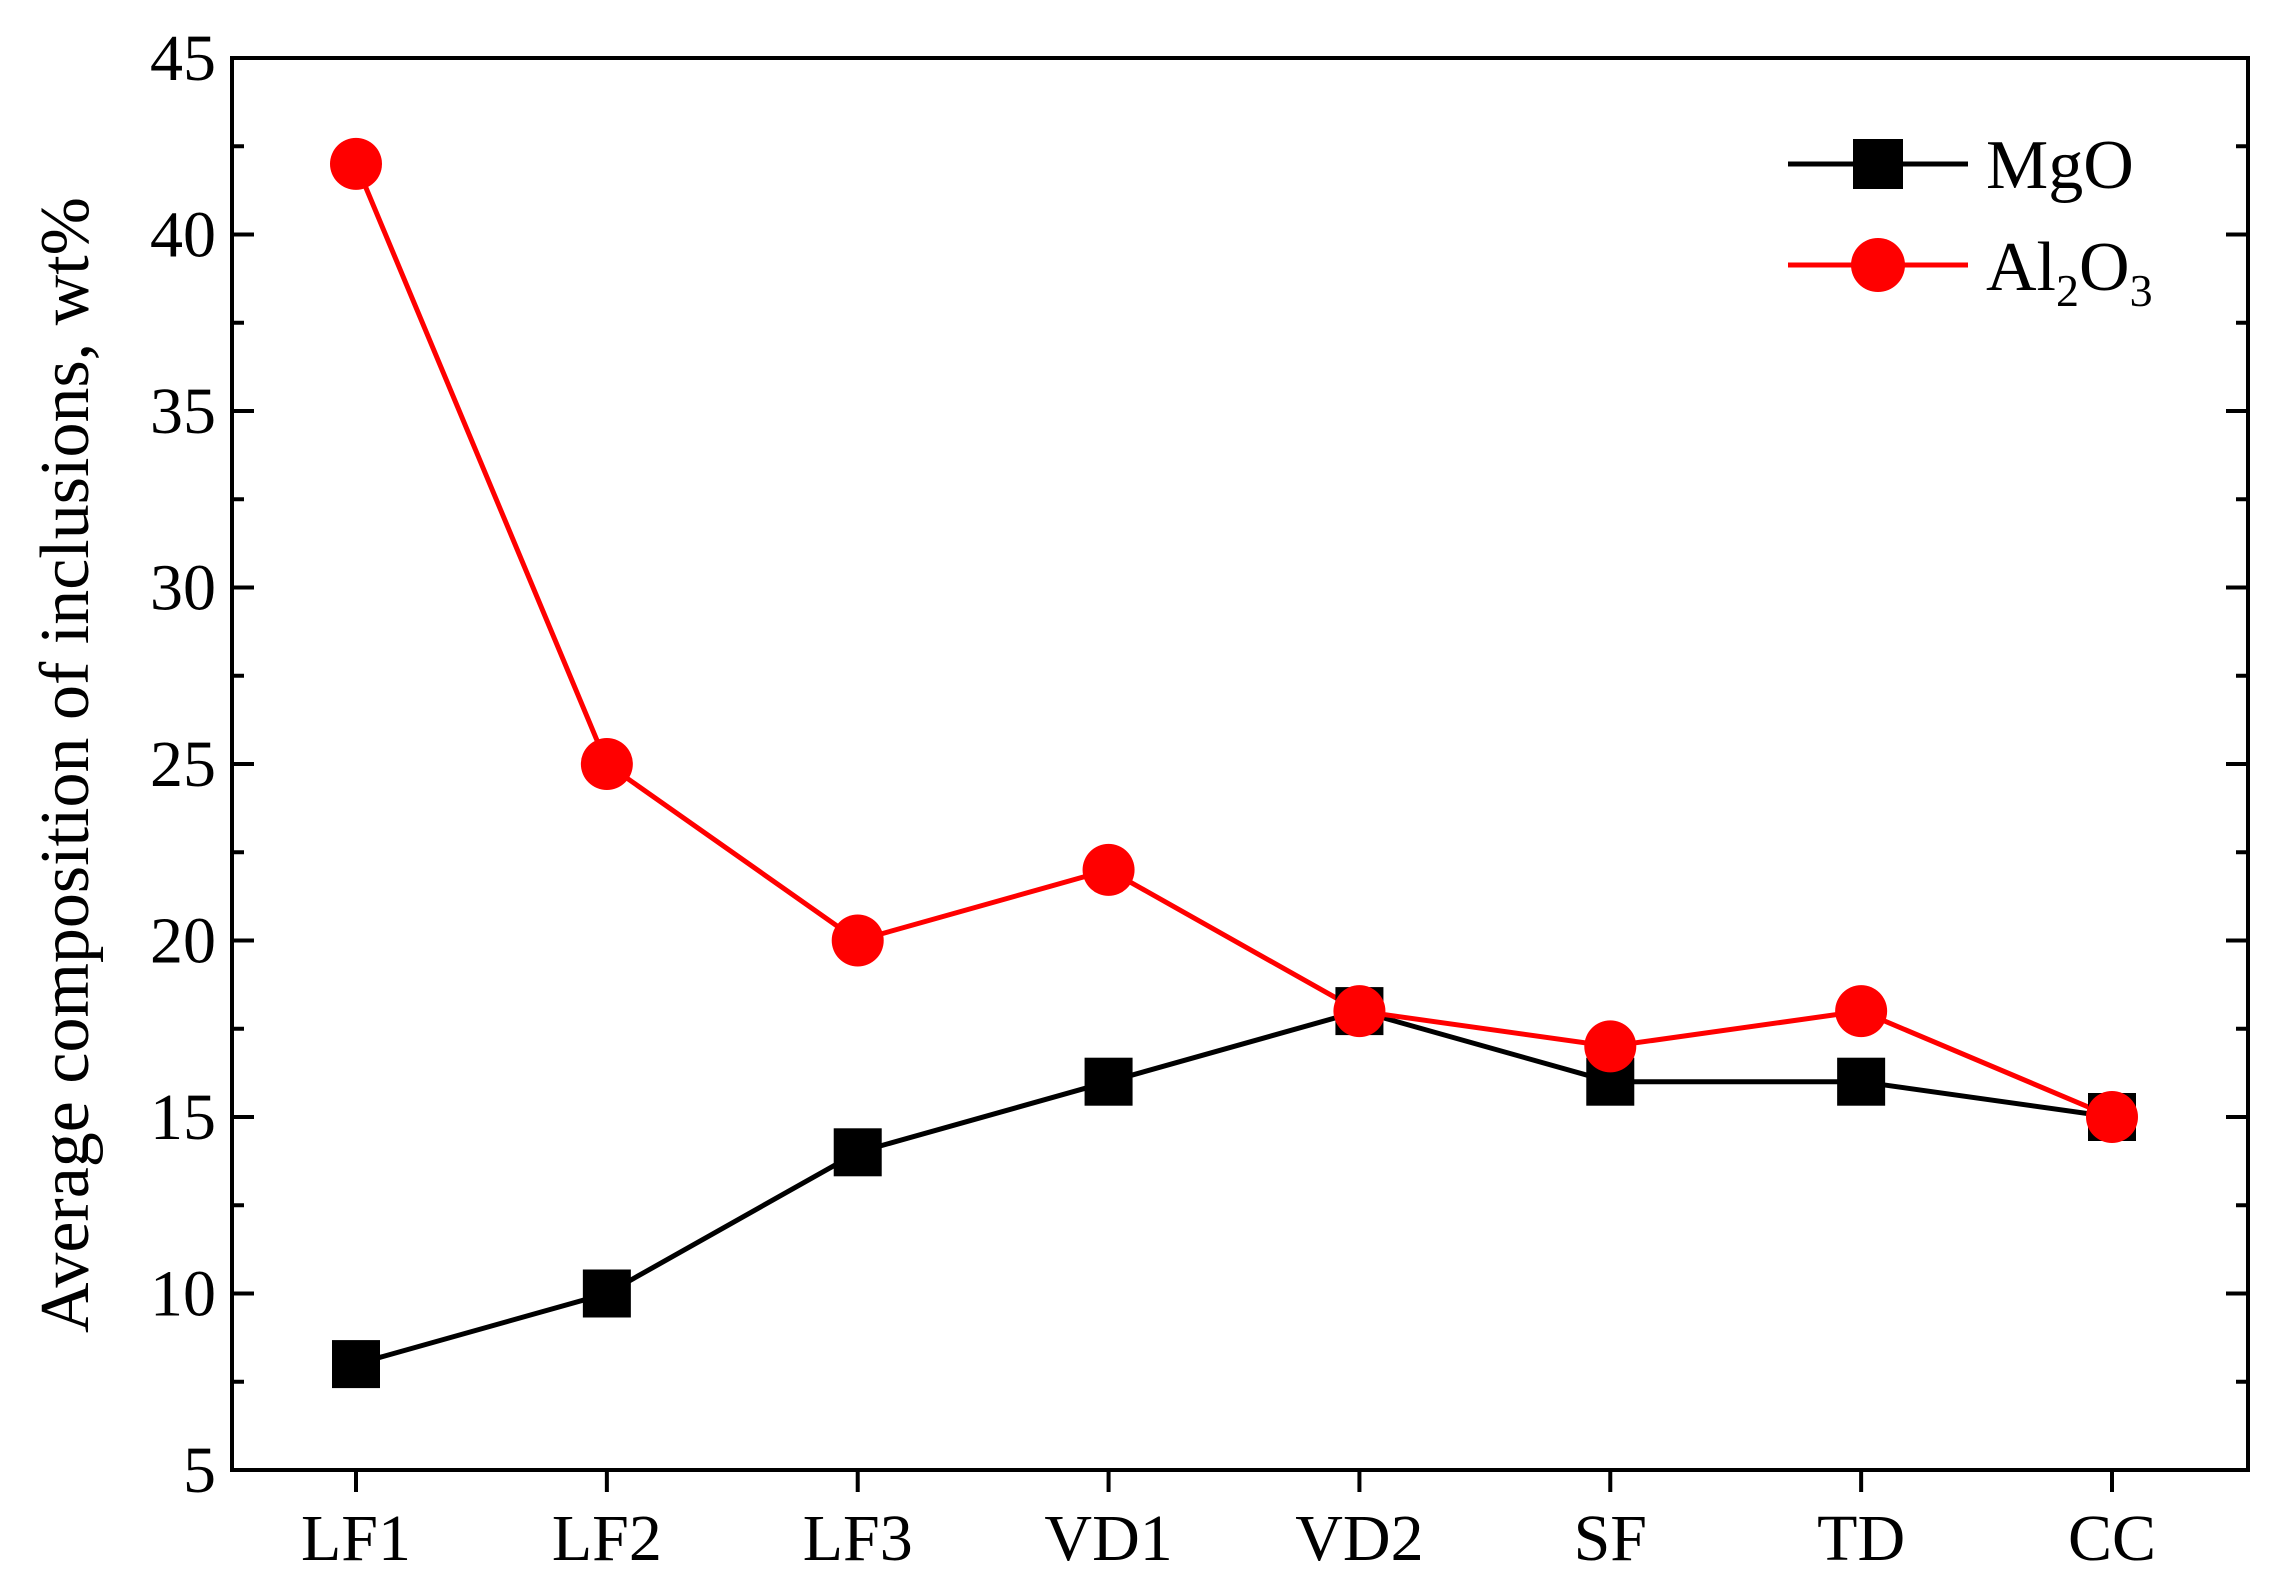 The height and width of the screenshot is (1582, 2278). Describe the element at coordinates (606, 1293) in the screenshot. I see `point-mgo-lf2` at that location.